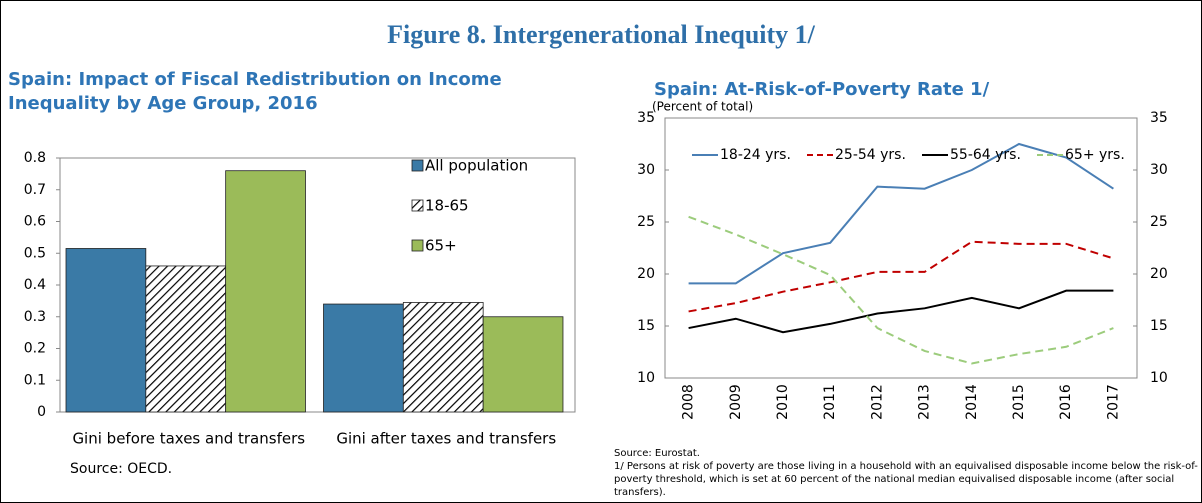 The image size is (1202, 503). Describe the element at coordinates (35, 349) in the screenshot. I see `y-tick-label: 0.2` at that location.